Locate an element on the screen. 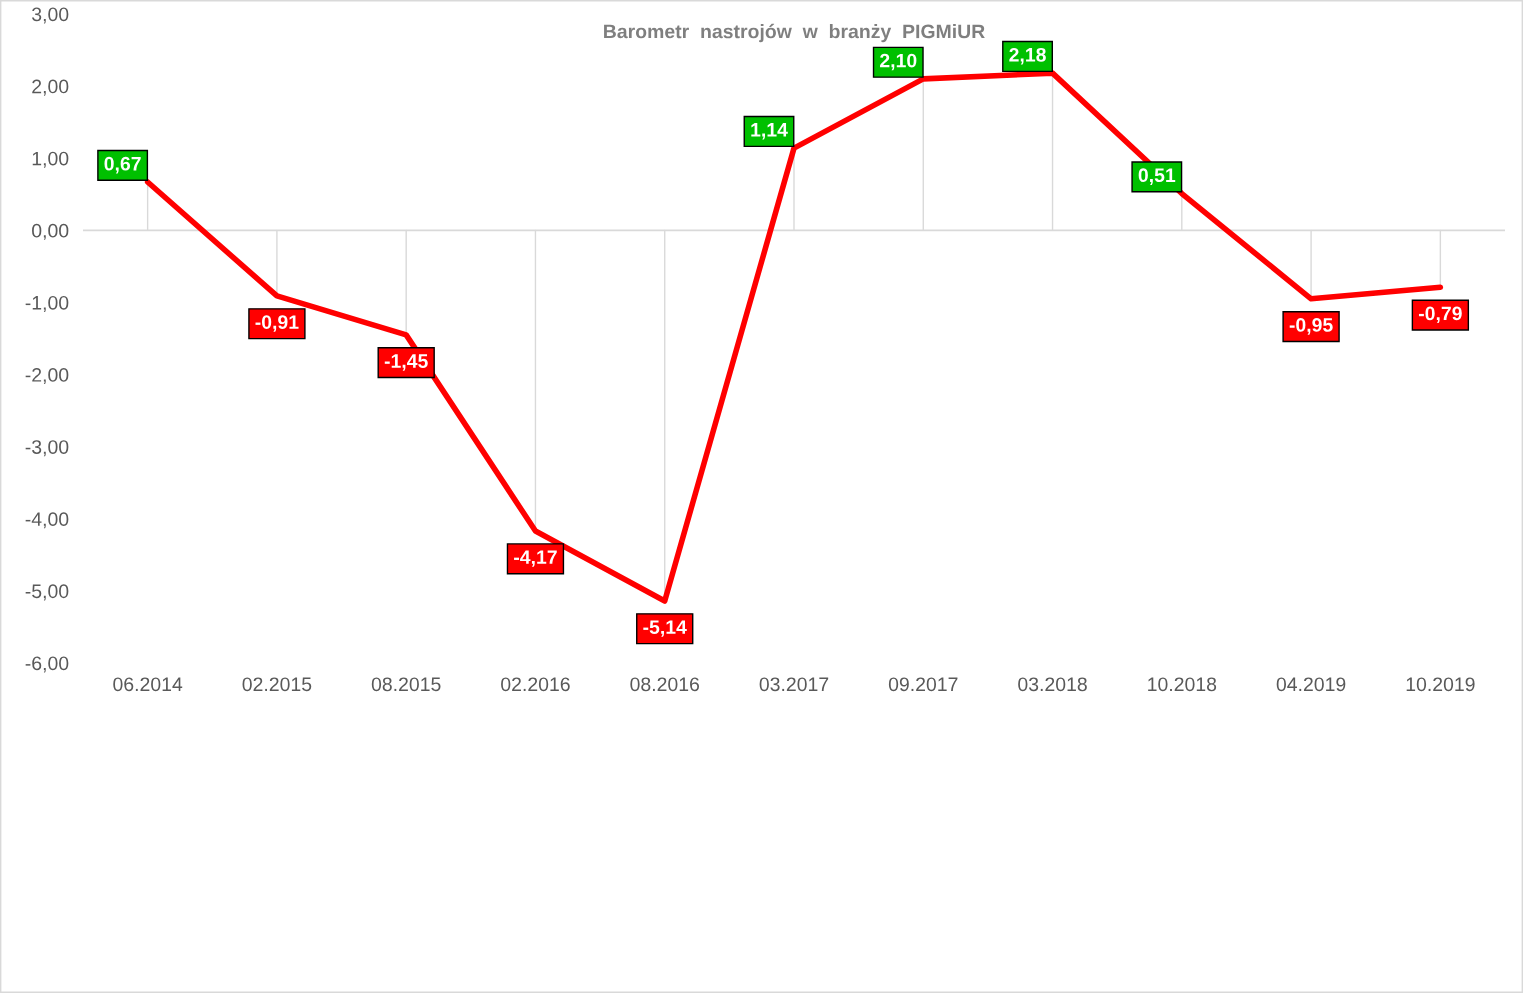 This screenshot has width=1523, height=993. y-tick-label: 3,00 is located at coordinates (50, 15).